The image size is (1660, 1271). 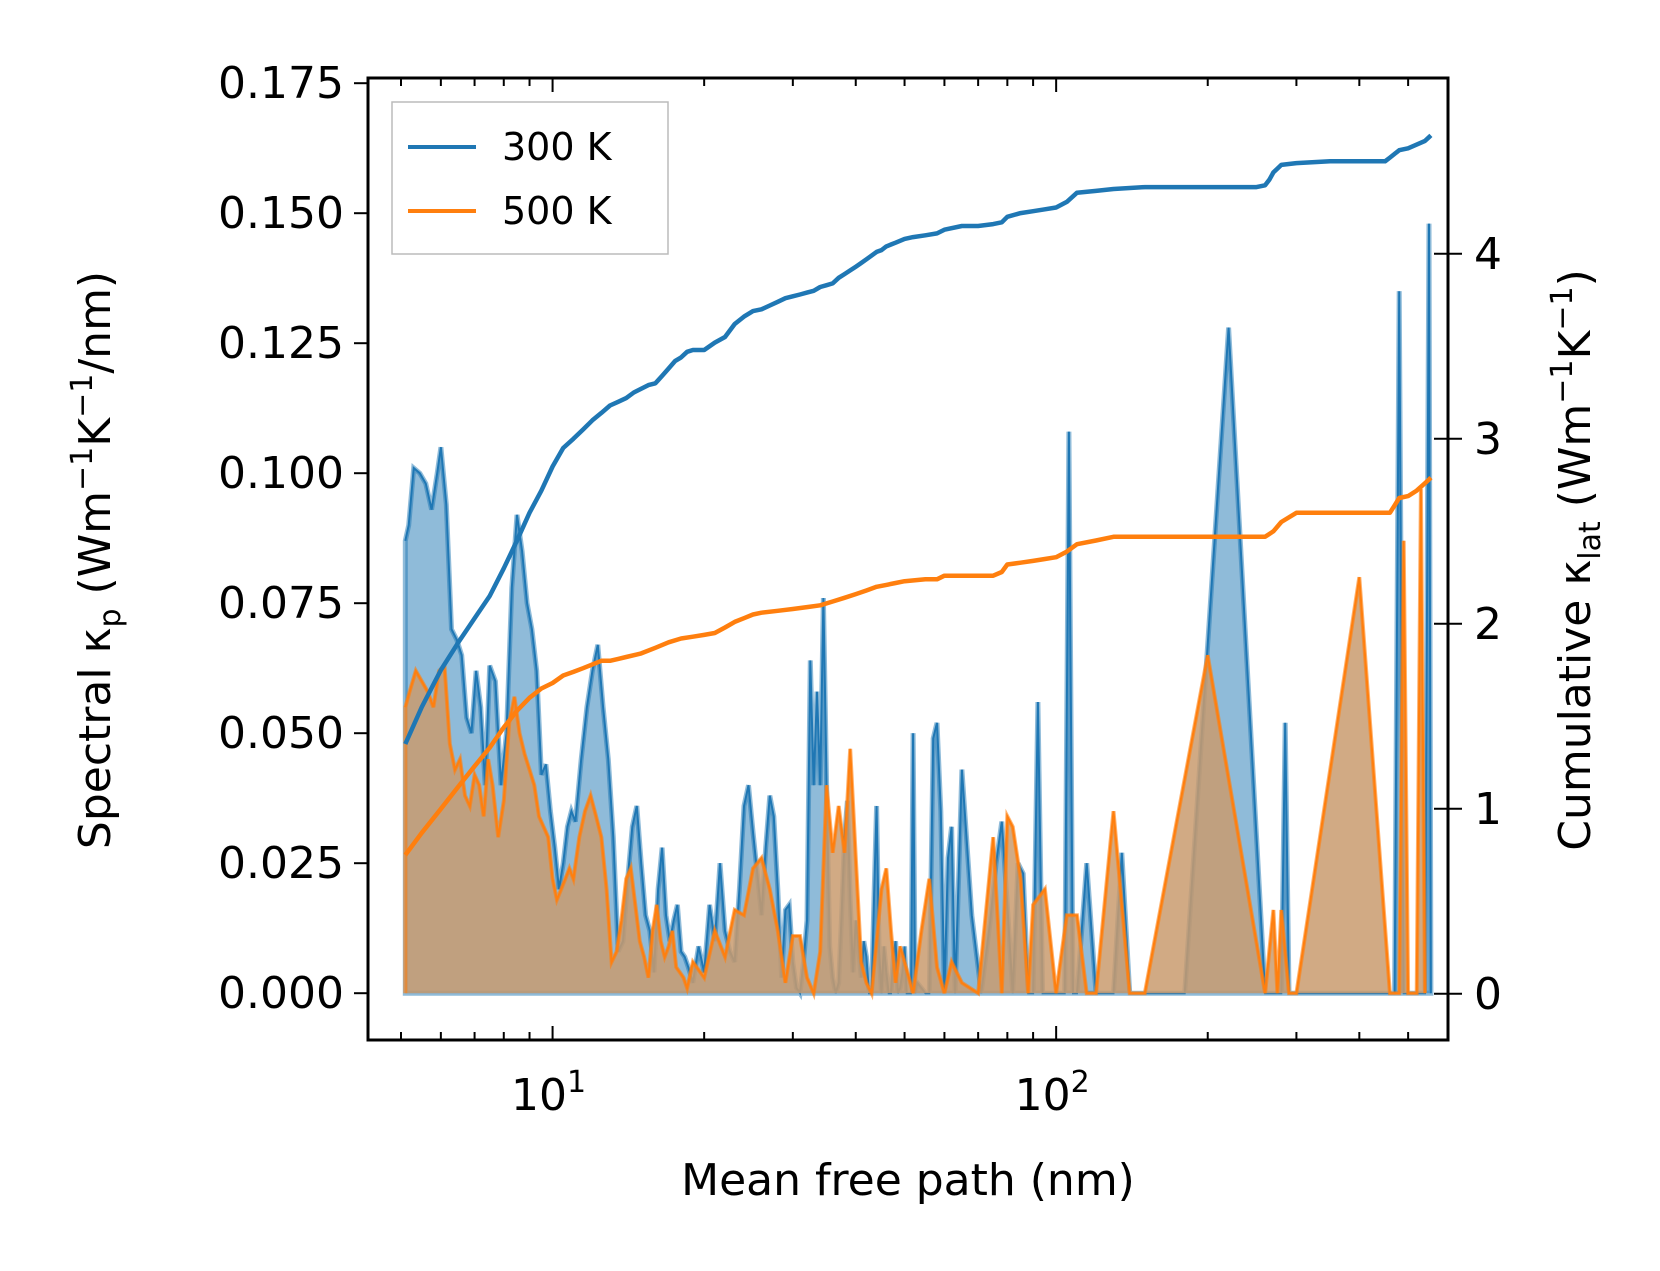 I want to click on y-left-tick-label: 0.175, so click(x=281, y=83).